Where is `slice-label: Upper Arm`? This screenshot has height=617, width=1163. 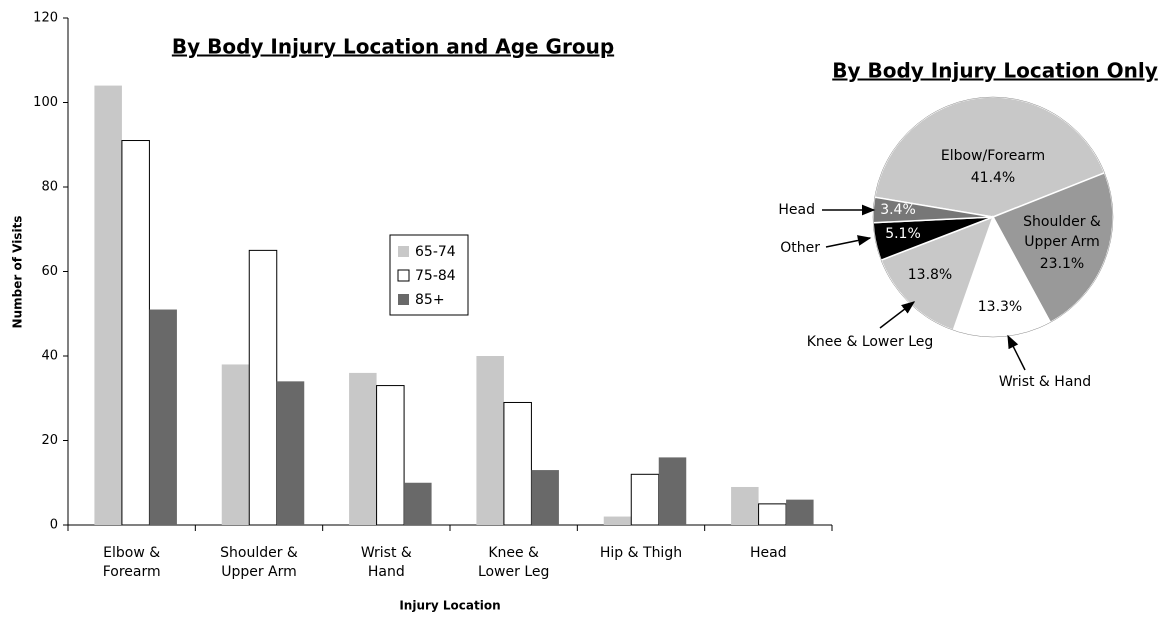
slice-label: Upper Arm is located at coordinates (1062, 242).